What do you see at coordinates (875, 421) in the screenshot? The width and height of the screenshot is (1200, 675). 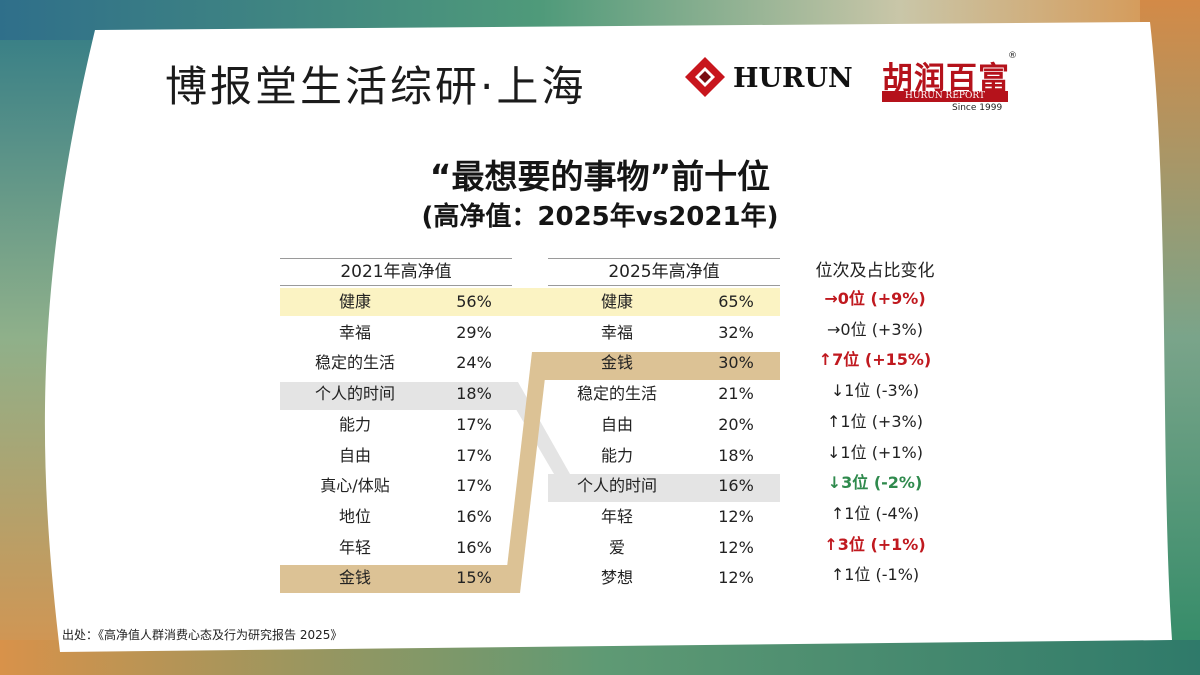 I see `change-item: ↑1位 (+3%)` at bounding box center [875, 421].